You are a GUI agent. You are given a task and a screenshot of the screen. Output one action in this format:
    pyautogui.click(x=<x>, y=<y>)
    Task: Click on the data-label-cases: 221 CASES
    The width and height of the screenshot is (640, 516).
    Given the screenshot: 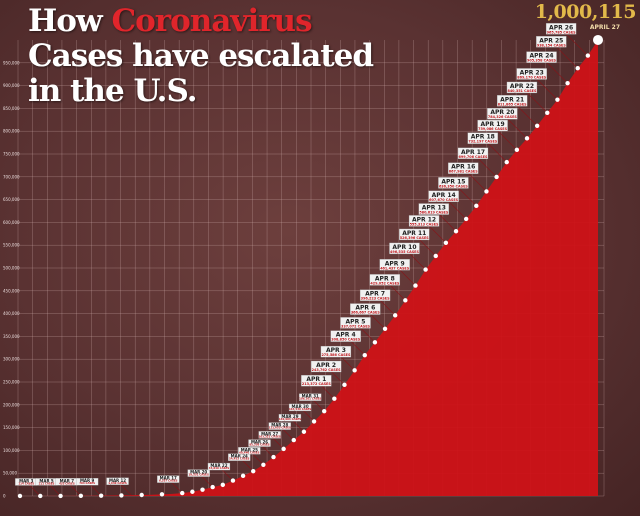 What is the action you would take?
    pyautogui.click(x=47, y=483)
    